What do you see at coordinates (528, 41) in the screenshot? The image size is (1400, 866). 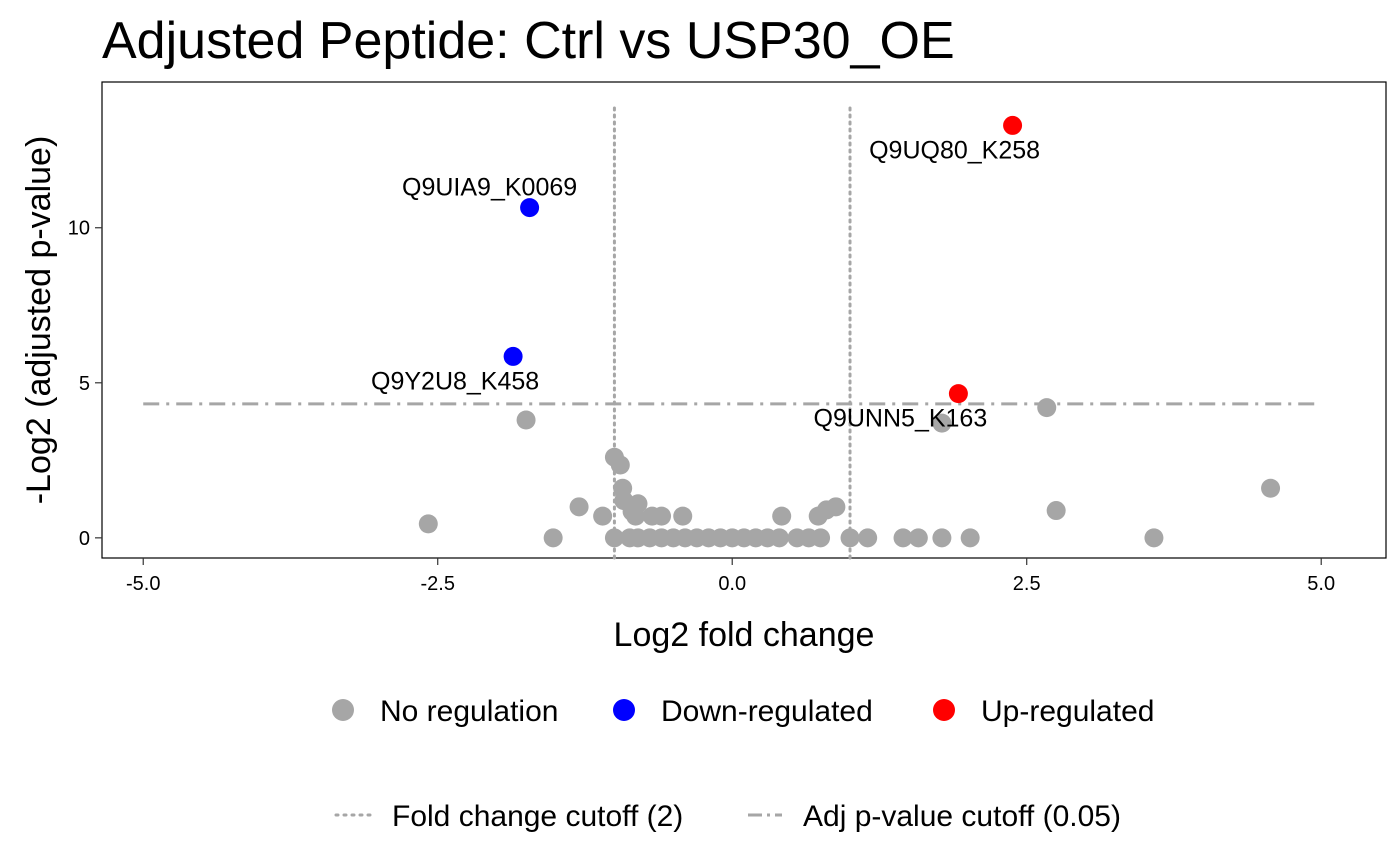 I see `chart-title: Adjusted Peptide: Ctrl vs USP30_OE` at bounding box center [528, 41].